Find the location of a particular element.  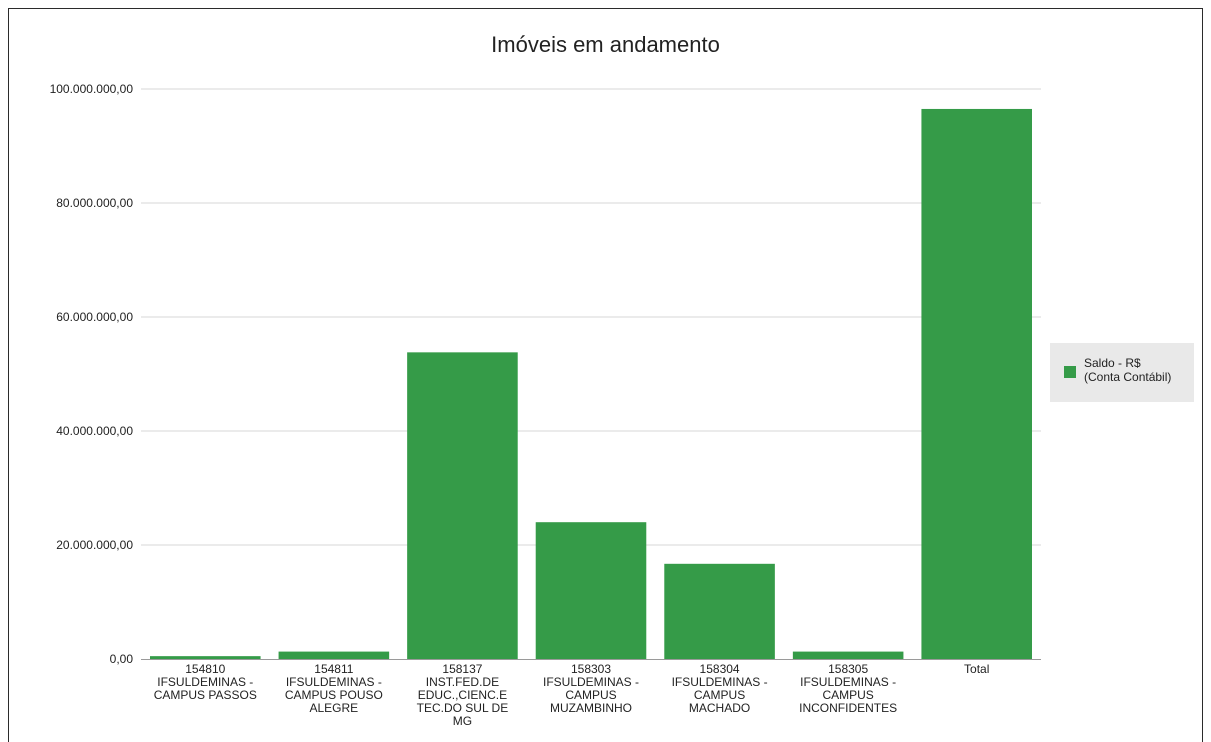

x-tick-label-line: CAMPUS POUSO is located at coordinates (334, 695).